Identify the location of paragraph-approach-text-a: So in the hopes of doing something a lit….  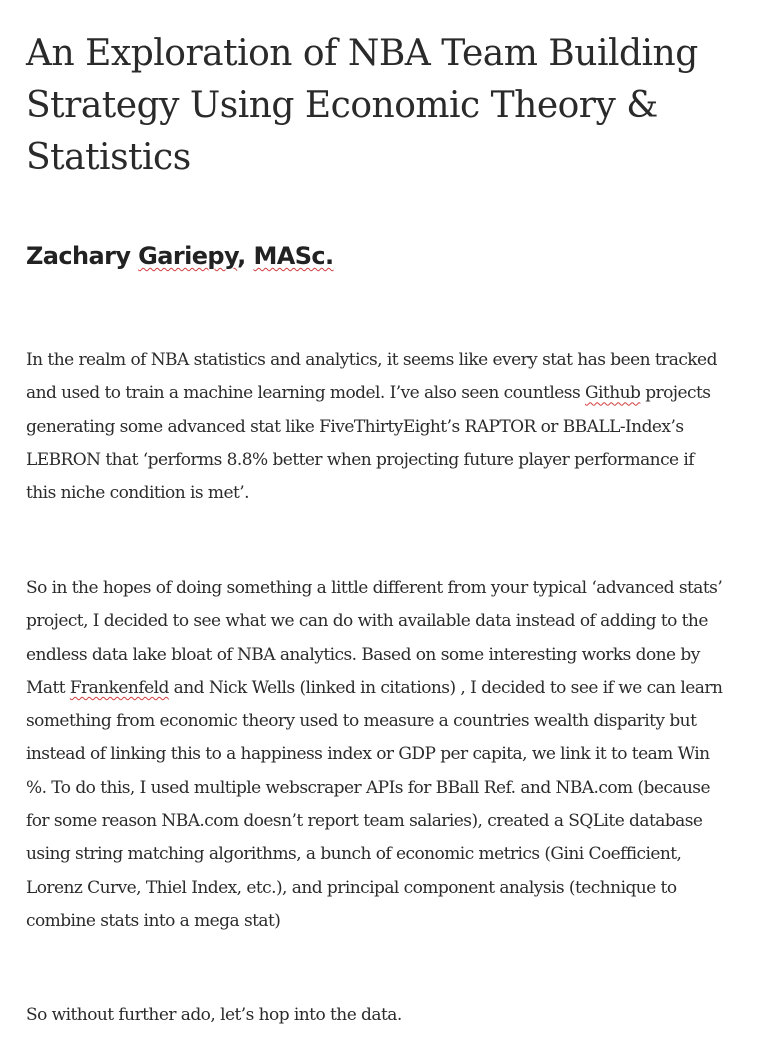
(374, 638).